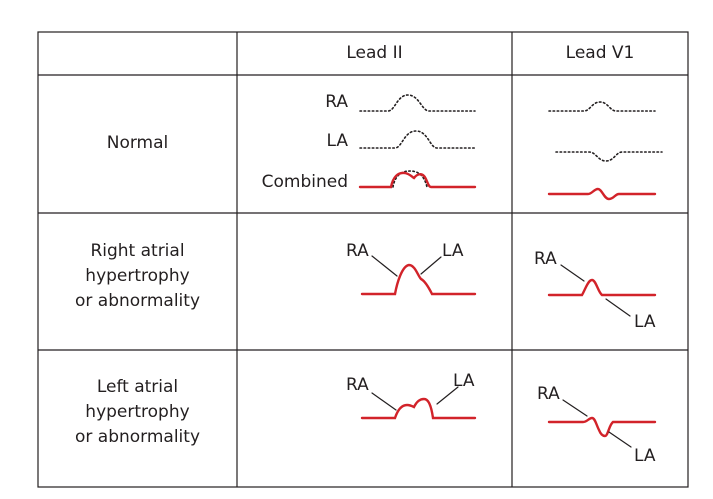 The height and width of the screenshot is (499, 713). Describe the element at coordinates (602, 427) in the screenshot. I see `left-atrial-v1-wave` at that location.